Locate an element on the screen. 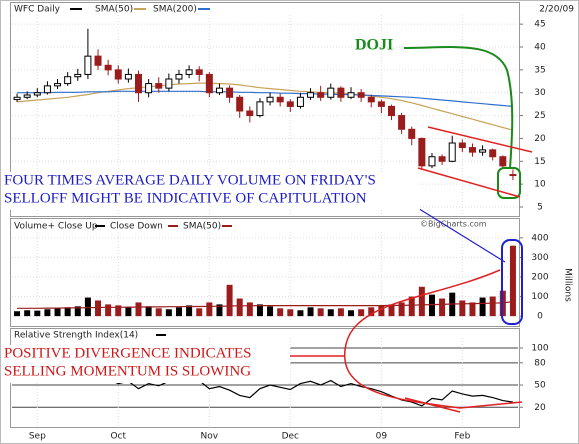 The image size is (579, 444). y-tick-label: 40 is located at coordinates (540, 48).